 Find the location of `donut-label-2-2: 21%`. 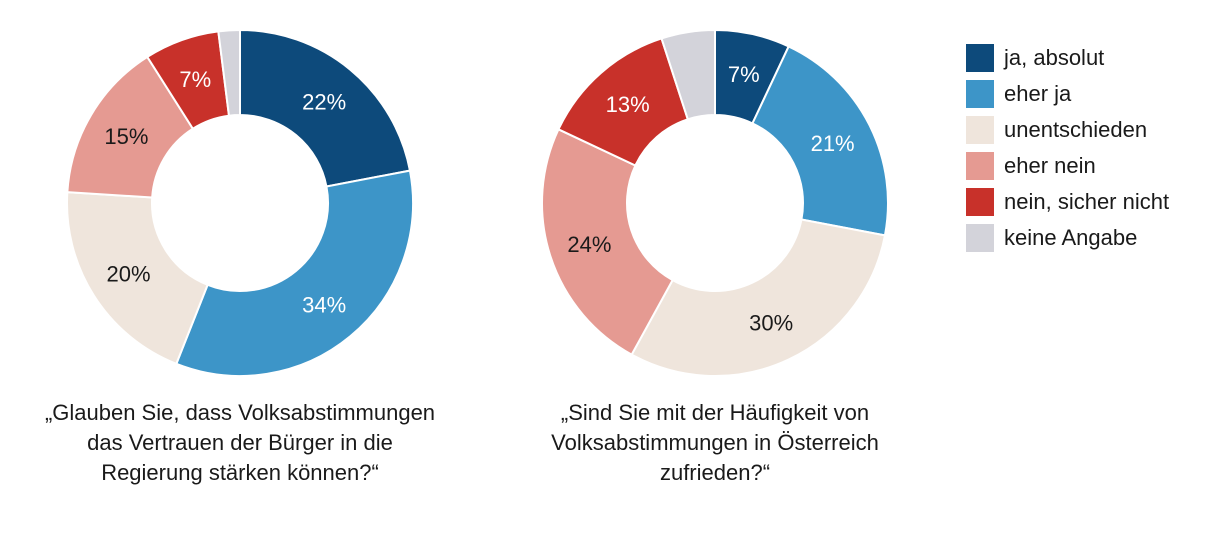

donut-label-2-2: 21% is located at coordinates (833, 143).